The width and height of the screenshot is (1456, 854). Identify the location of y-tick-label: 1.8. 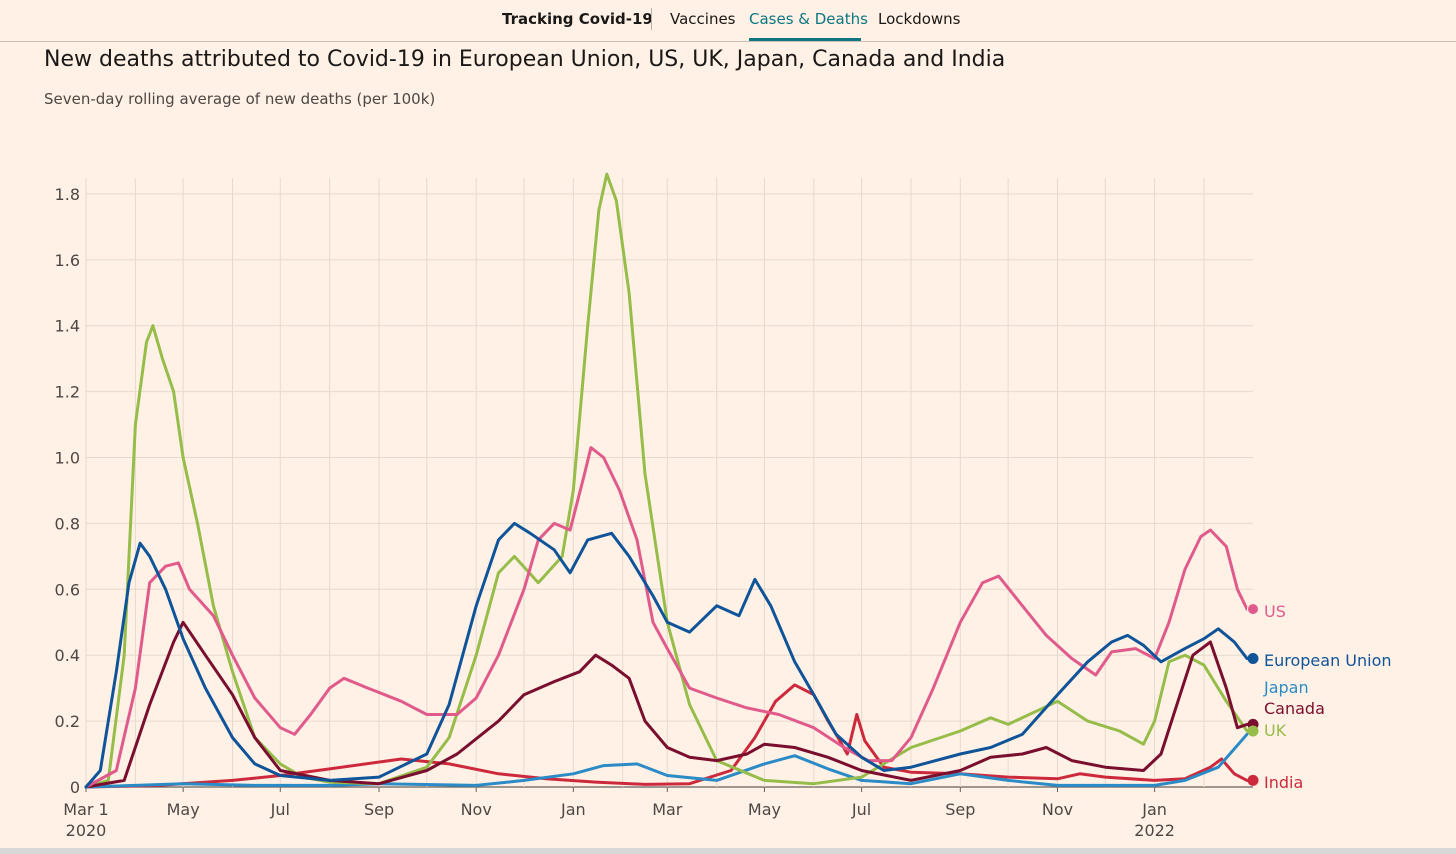
(67, 194).